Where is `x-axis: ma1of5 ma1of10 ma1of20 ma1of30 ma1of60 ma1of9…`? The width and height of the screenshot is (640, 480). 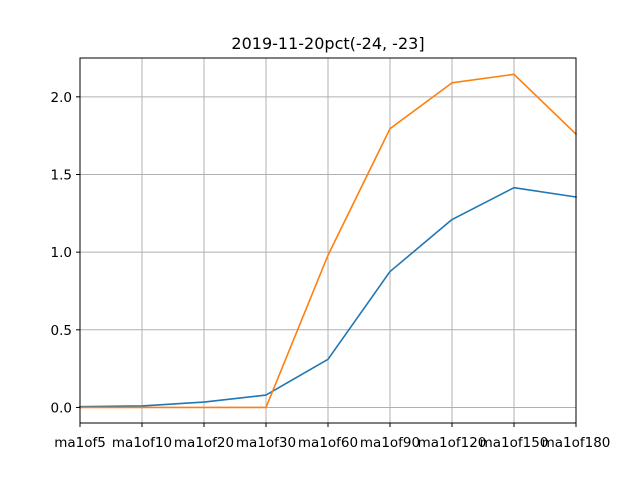 x-axis: ma1of5 ma1of10 ma1of20 ma1of30 ma1of60 ma1of9… is located at coordinates (332, 437).